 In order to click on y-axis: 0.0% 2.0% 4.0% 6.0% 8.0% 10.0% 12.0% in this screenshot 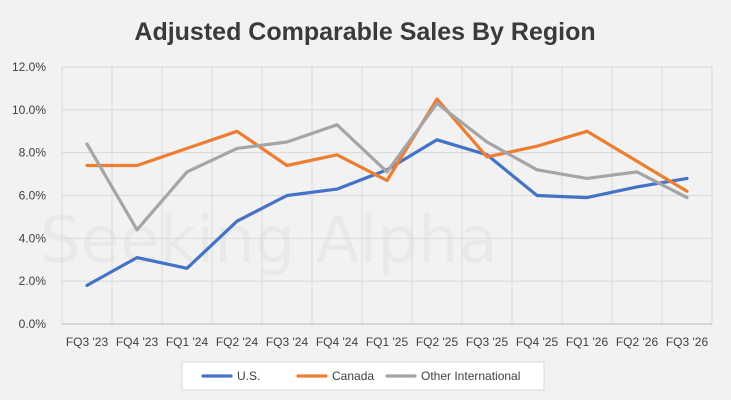, I will do `click(29, 195)`.